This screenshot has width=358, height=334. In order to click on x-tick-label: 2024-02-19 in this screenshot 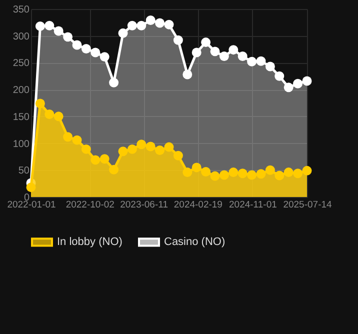, I will do `click(198, 205)`.